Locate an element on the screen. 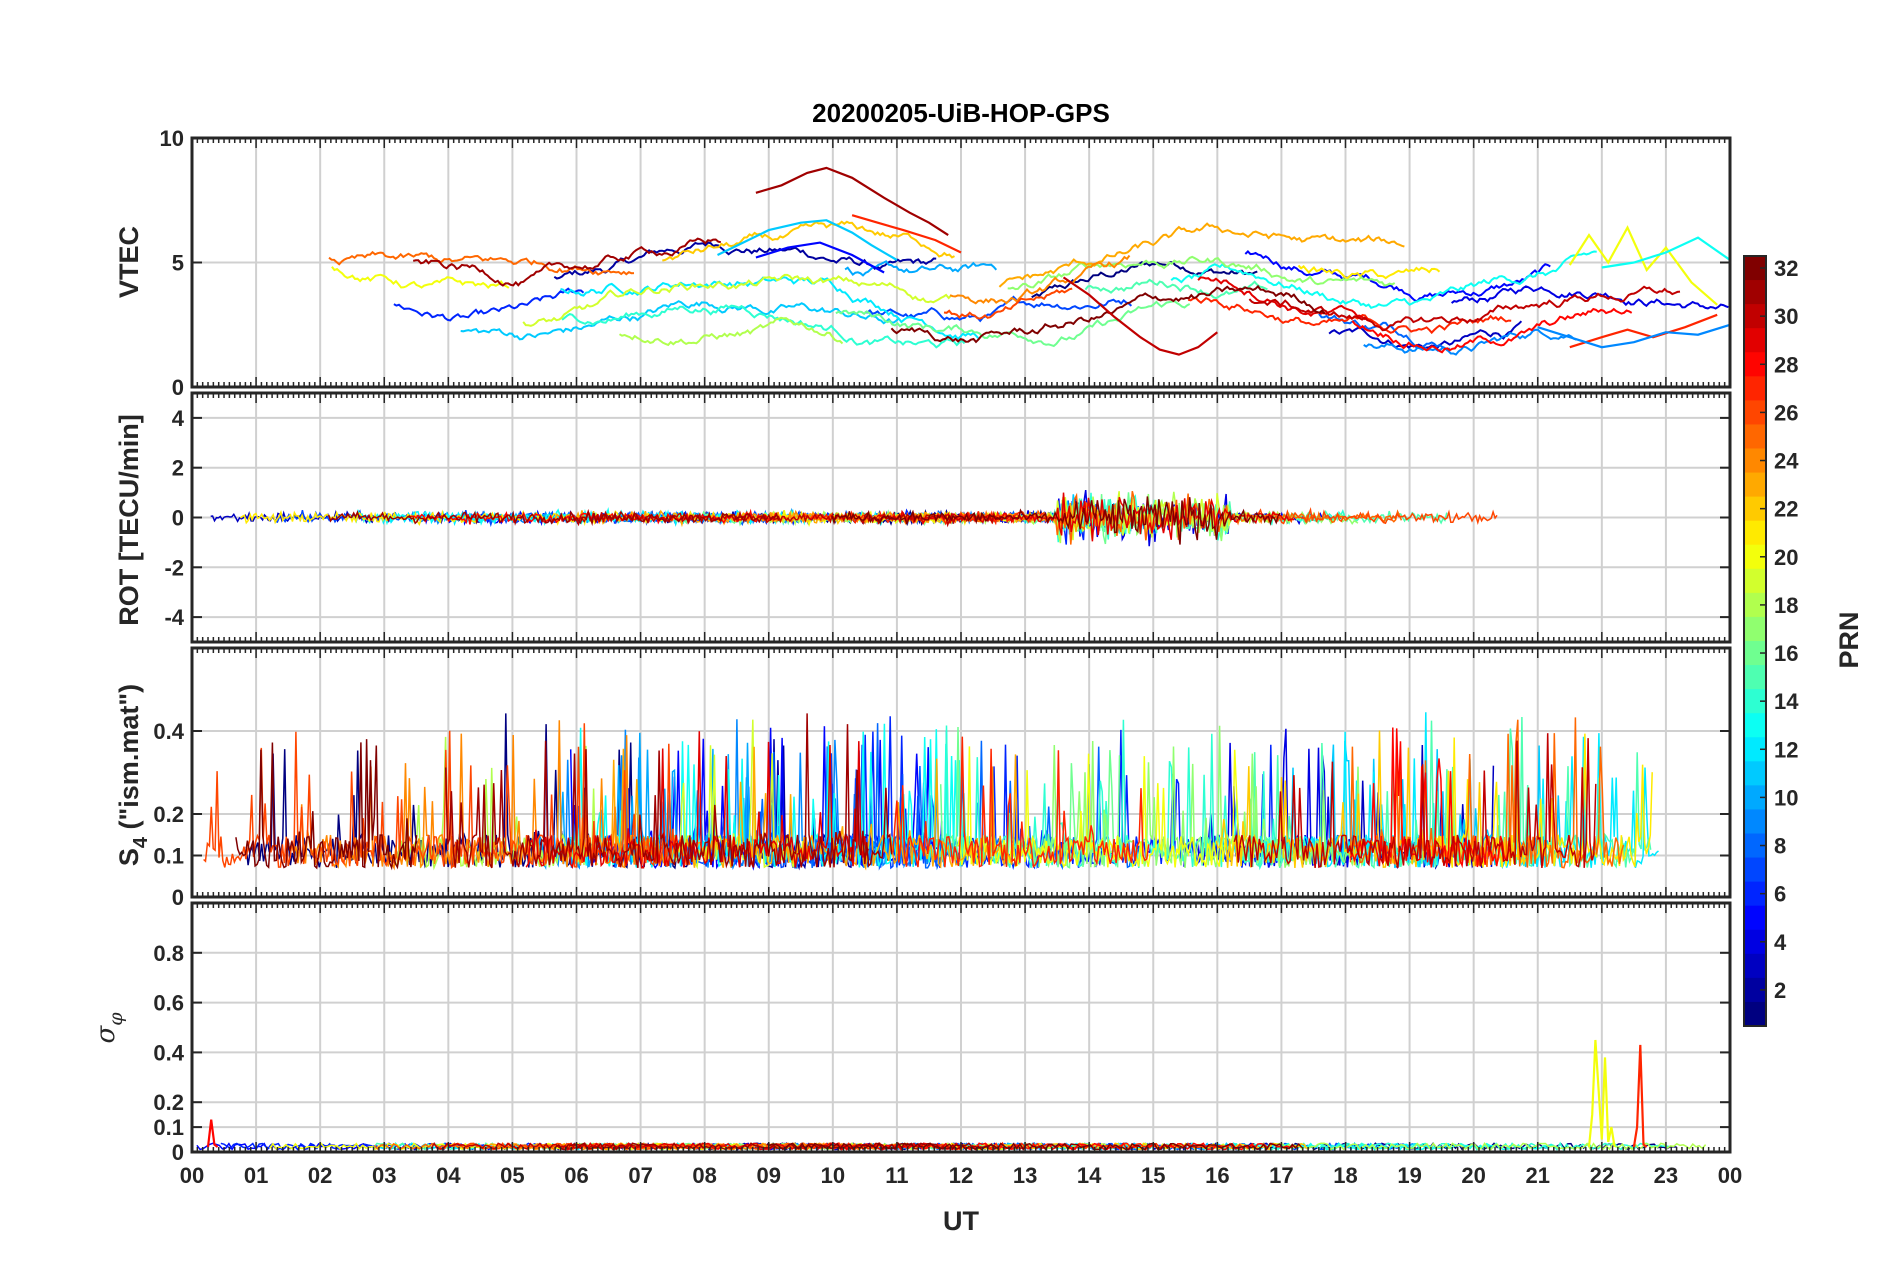 The width and height of the screenshot is (1902, 1272). x-tick-label: 16 is located at coordinates (1217, 1175).